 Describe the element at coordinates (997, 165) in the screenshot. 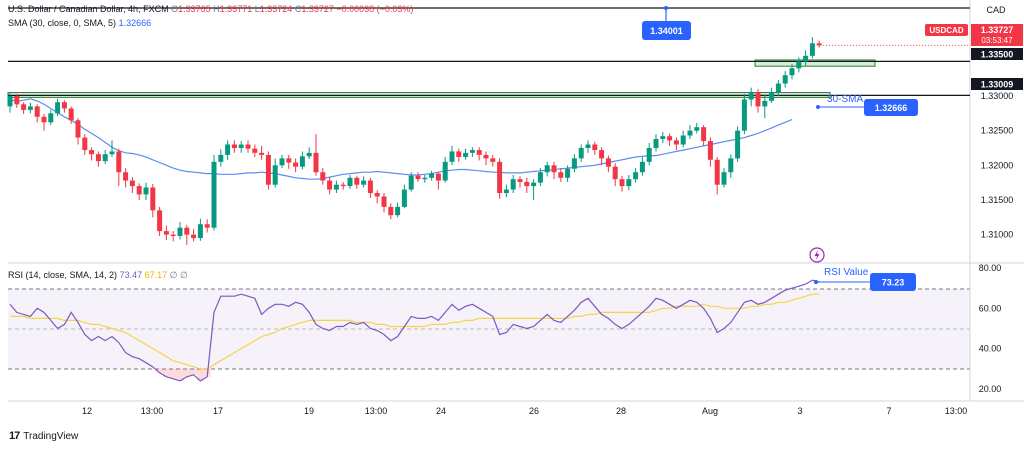

I see `price-axis: 1.31000 1.31500 1.32000 1.32500 1.33000` at that location.